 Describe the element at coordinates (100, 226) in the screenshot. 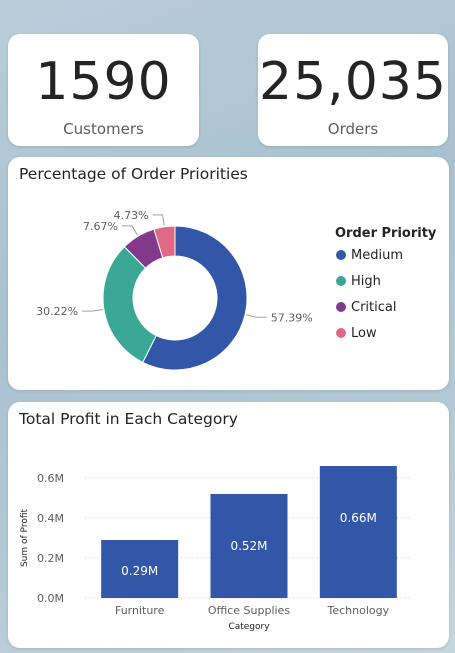

I see `donut-label-critical: 7.67%` at that location.